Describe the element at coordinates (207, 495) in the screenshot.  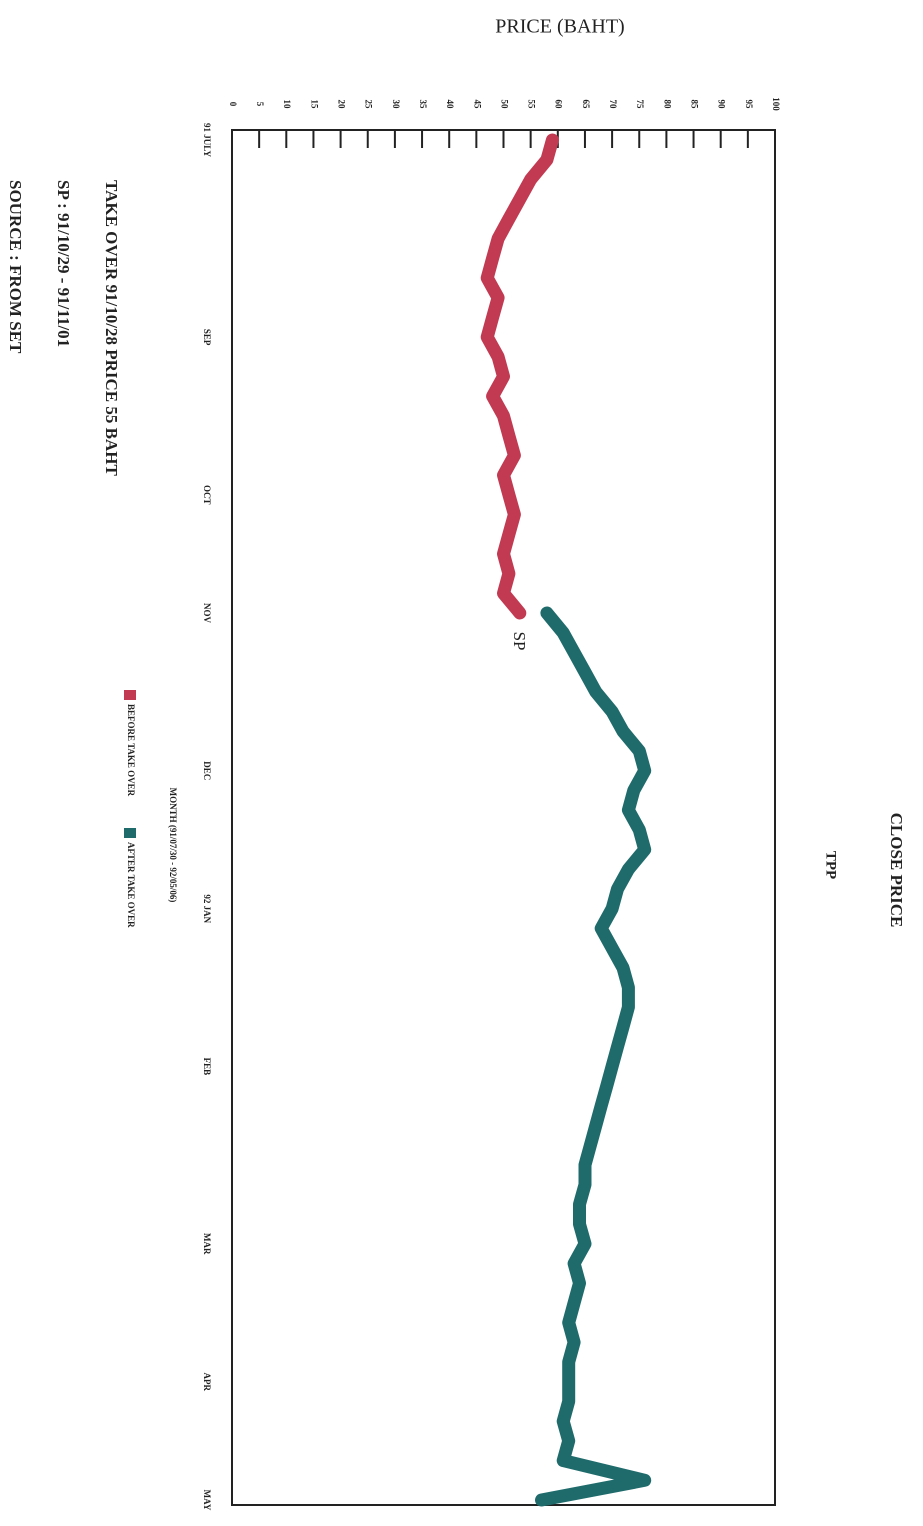
I see `x-tick-label: OCT` at that location.